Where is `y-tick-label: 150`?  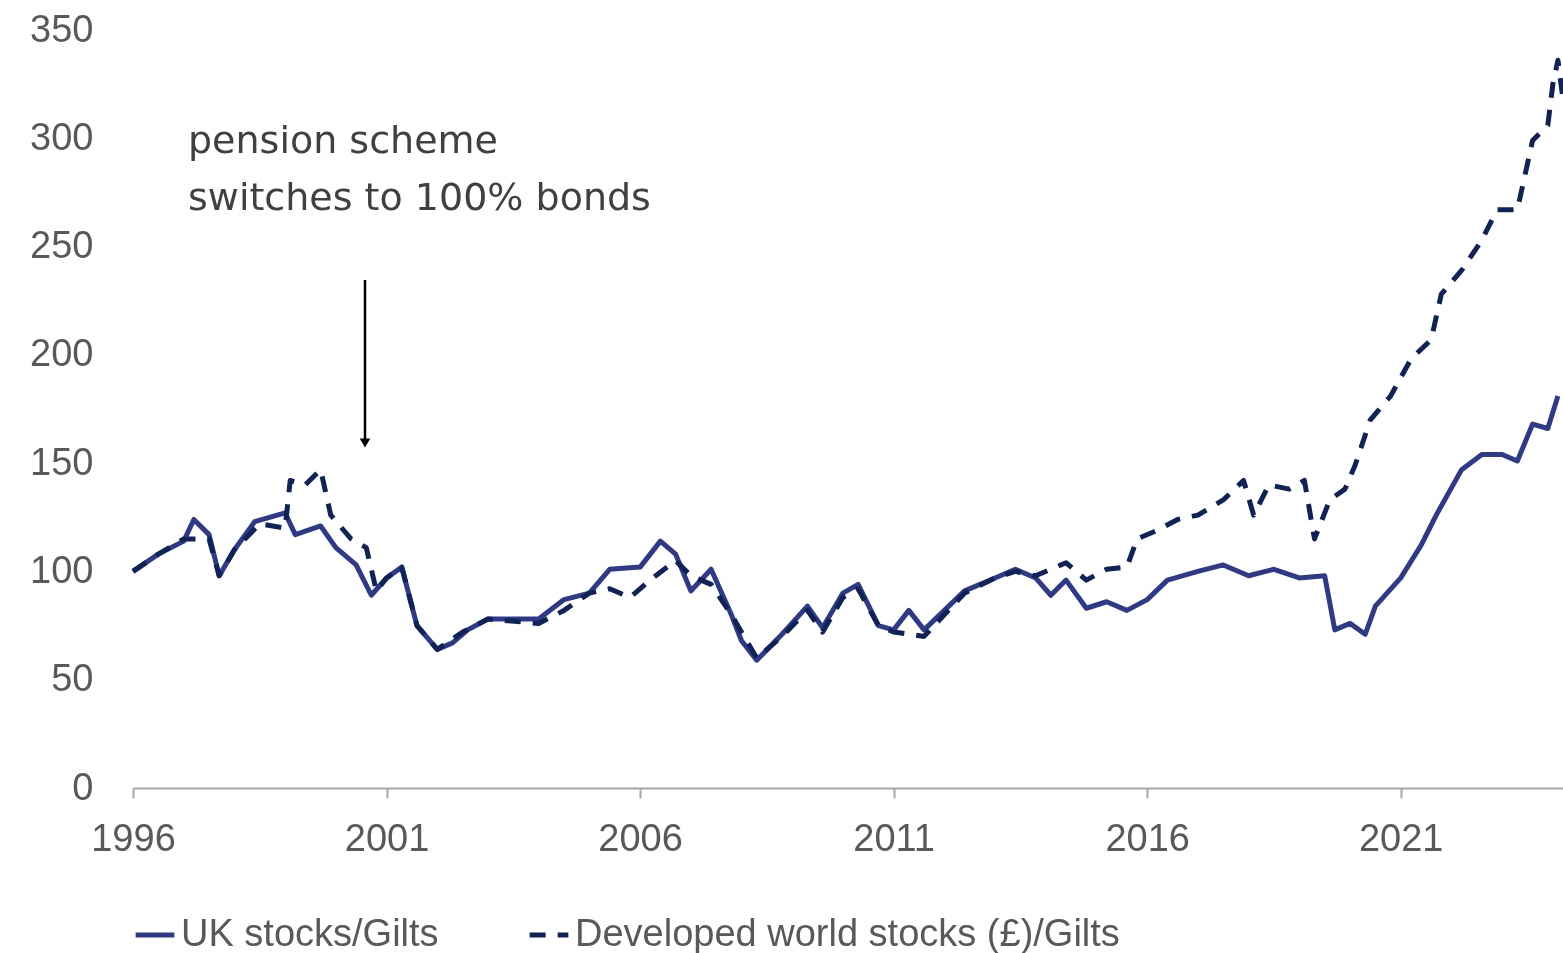
y-tick-label: 150 is located at coordinates (62, 461).